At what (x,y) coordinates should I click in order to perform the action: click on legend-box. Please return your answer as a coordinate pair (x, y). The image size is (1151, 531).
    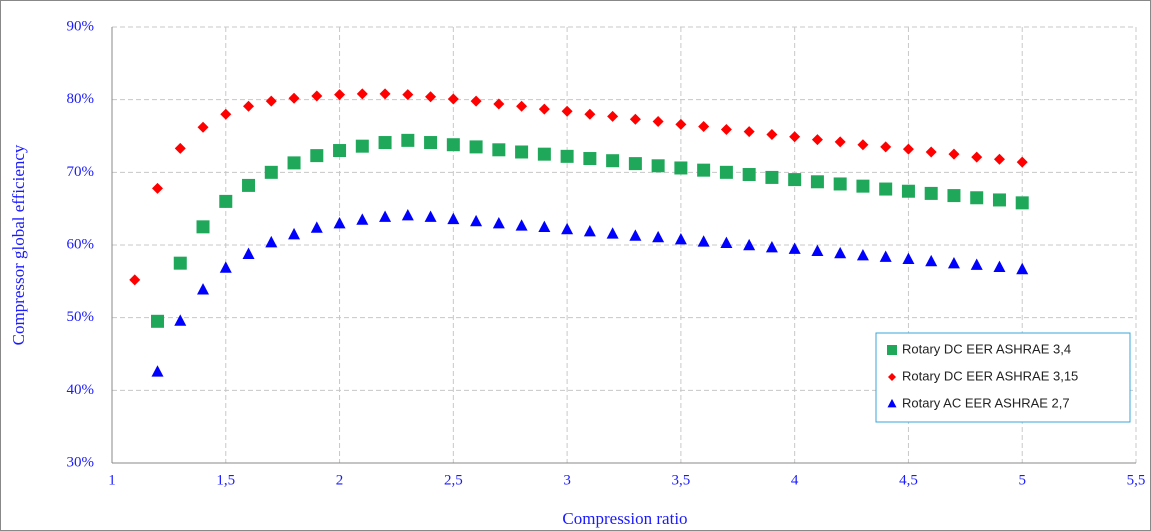
    Looking at the image, I should click on (1003, 377).